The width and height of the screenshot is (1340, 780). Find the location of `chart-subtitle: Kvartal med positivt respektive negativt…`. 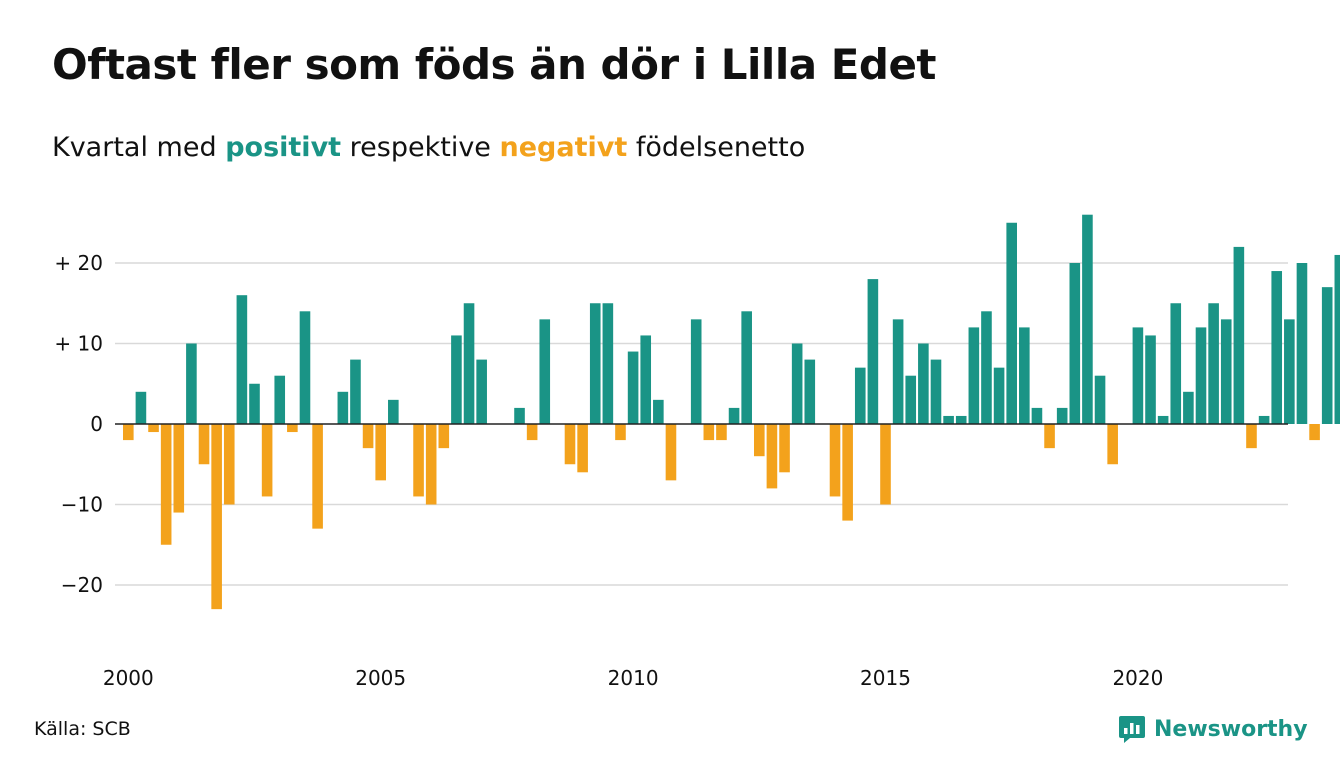

chart-subtitle: Kvartal med positivt respektive negativt… is located at coordinates (428, 147).